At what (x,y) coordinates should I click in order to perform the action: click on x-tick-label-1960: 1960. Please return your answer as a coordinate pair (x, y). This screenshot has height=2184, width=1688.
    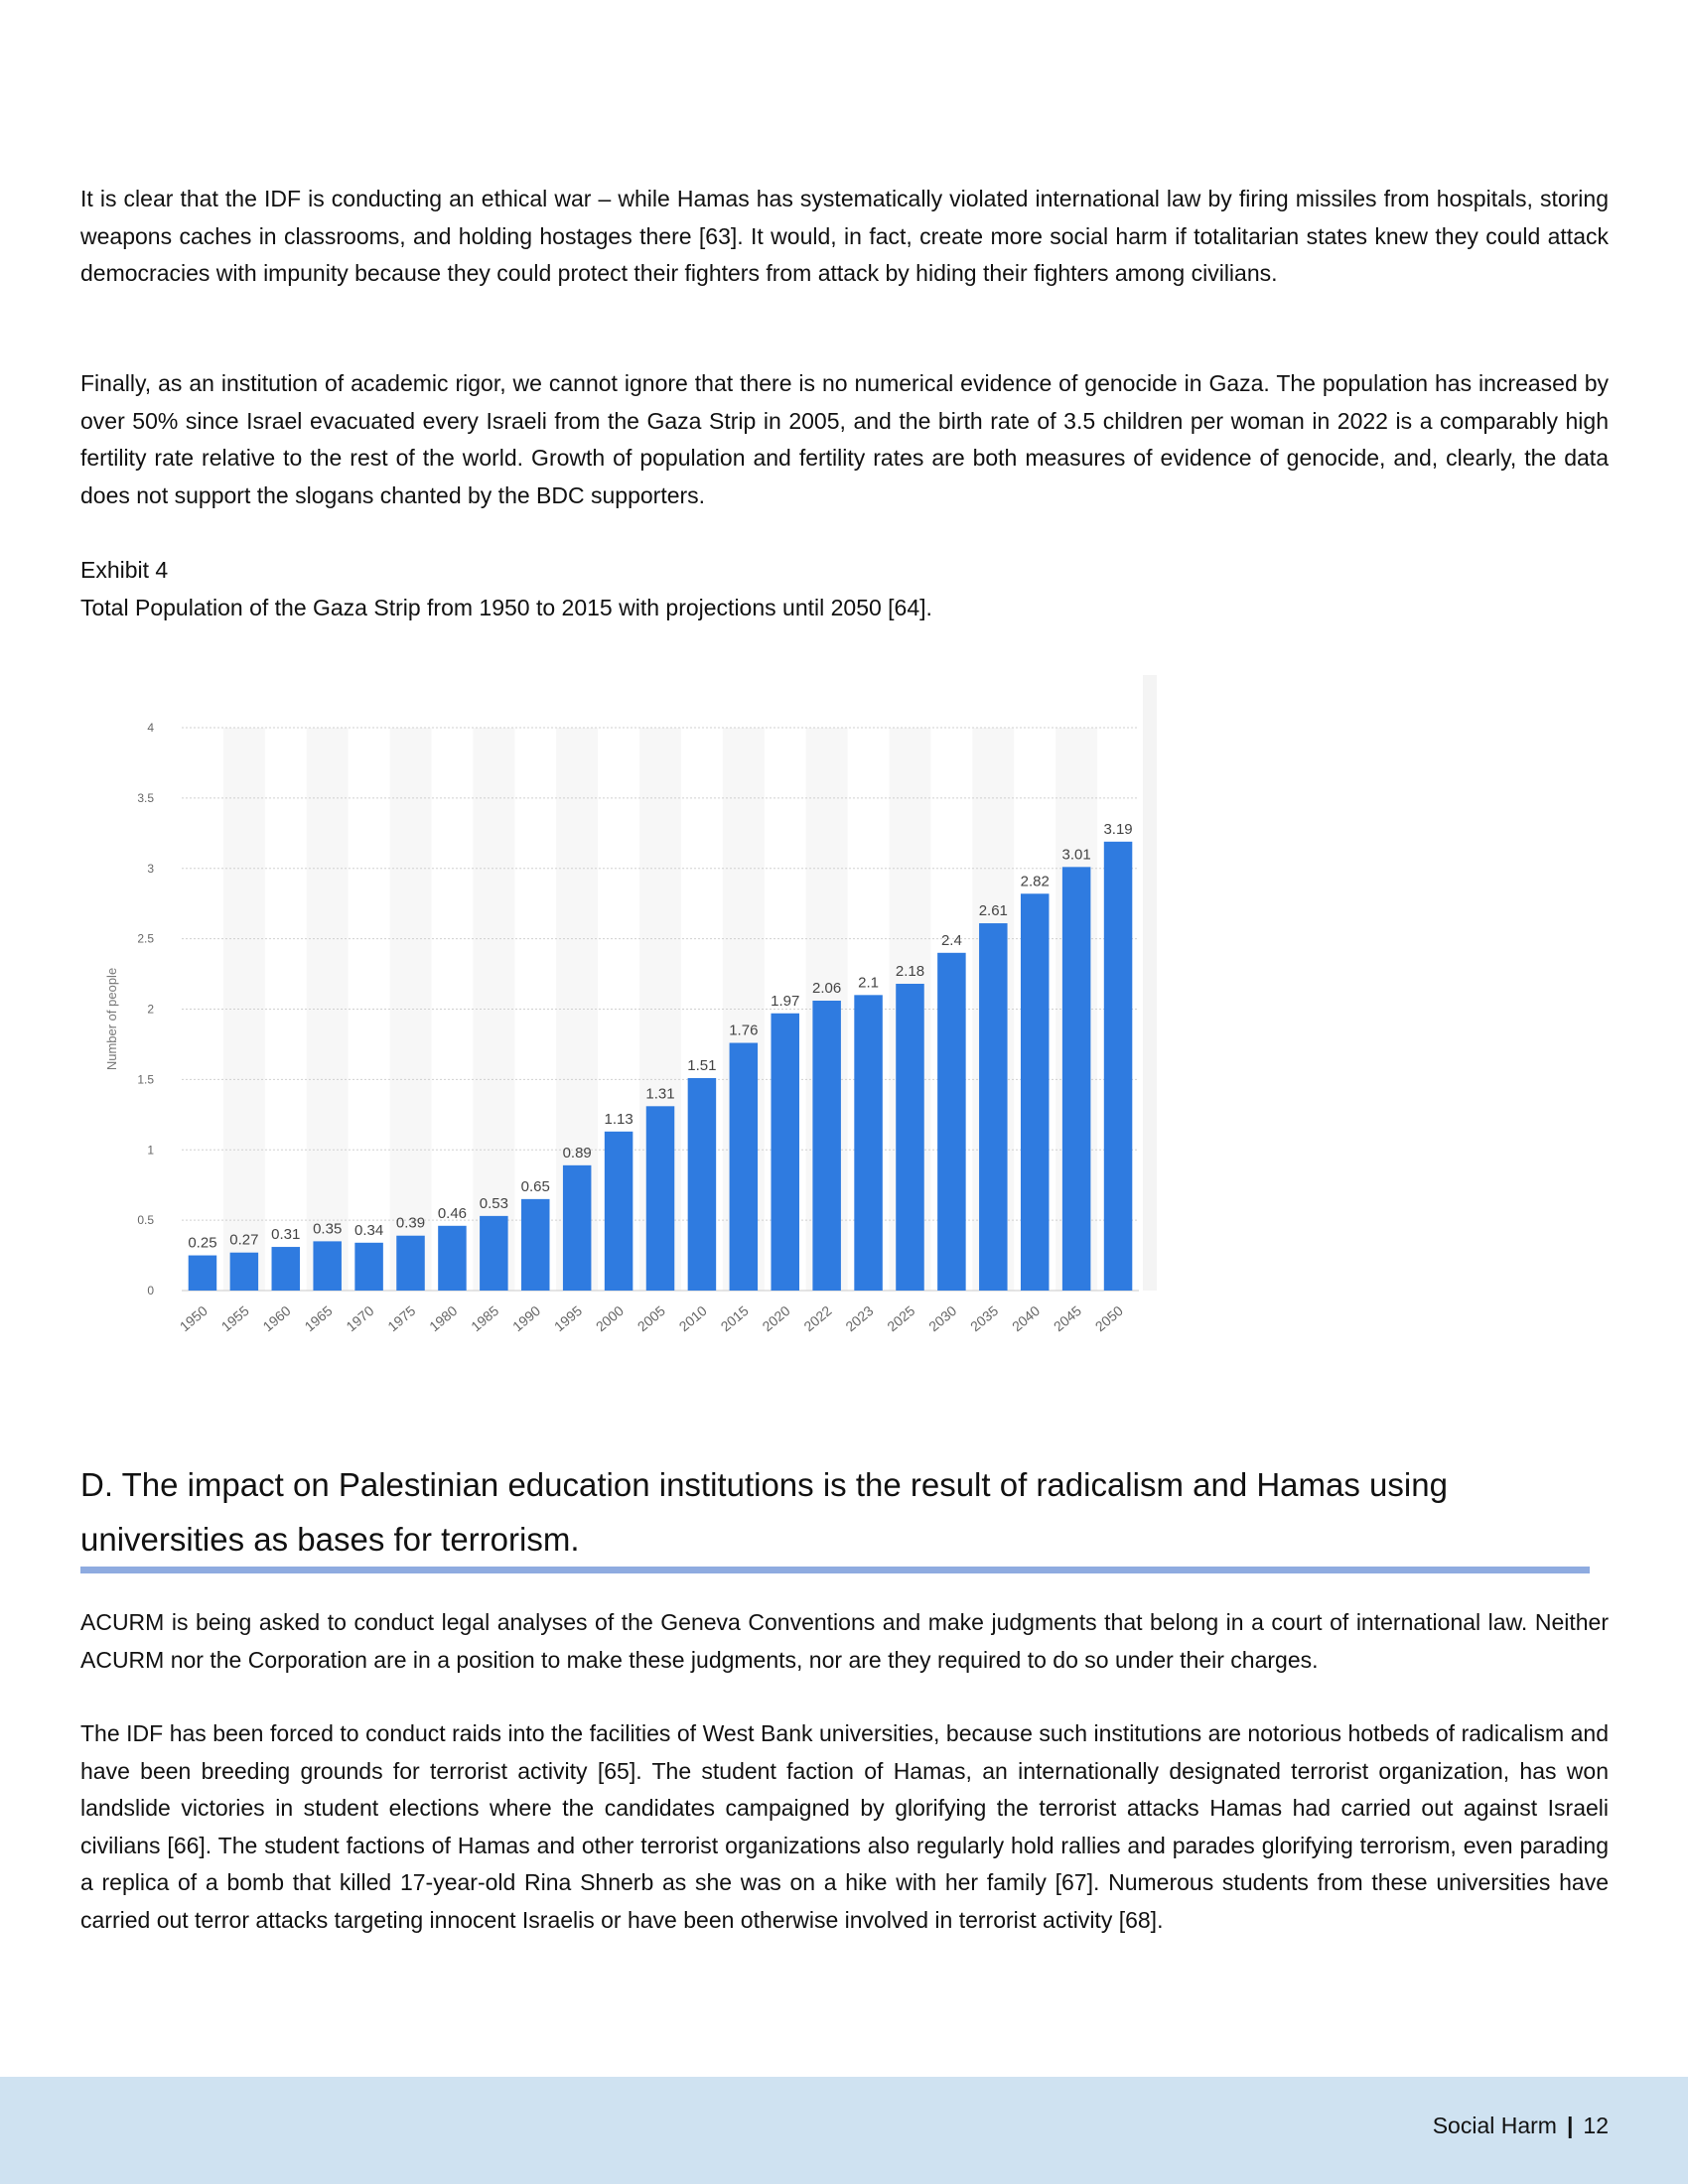
    Looking at the image, I should click on (277, 1318).